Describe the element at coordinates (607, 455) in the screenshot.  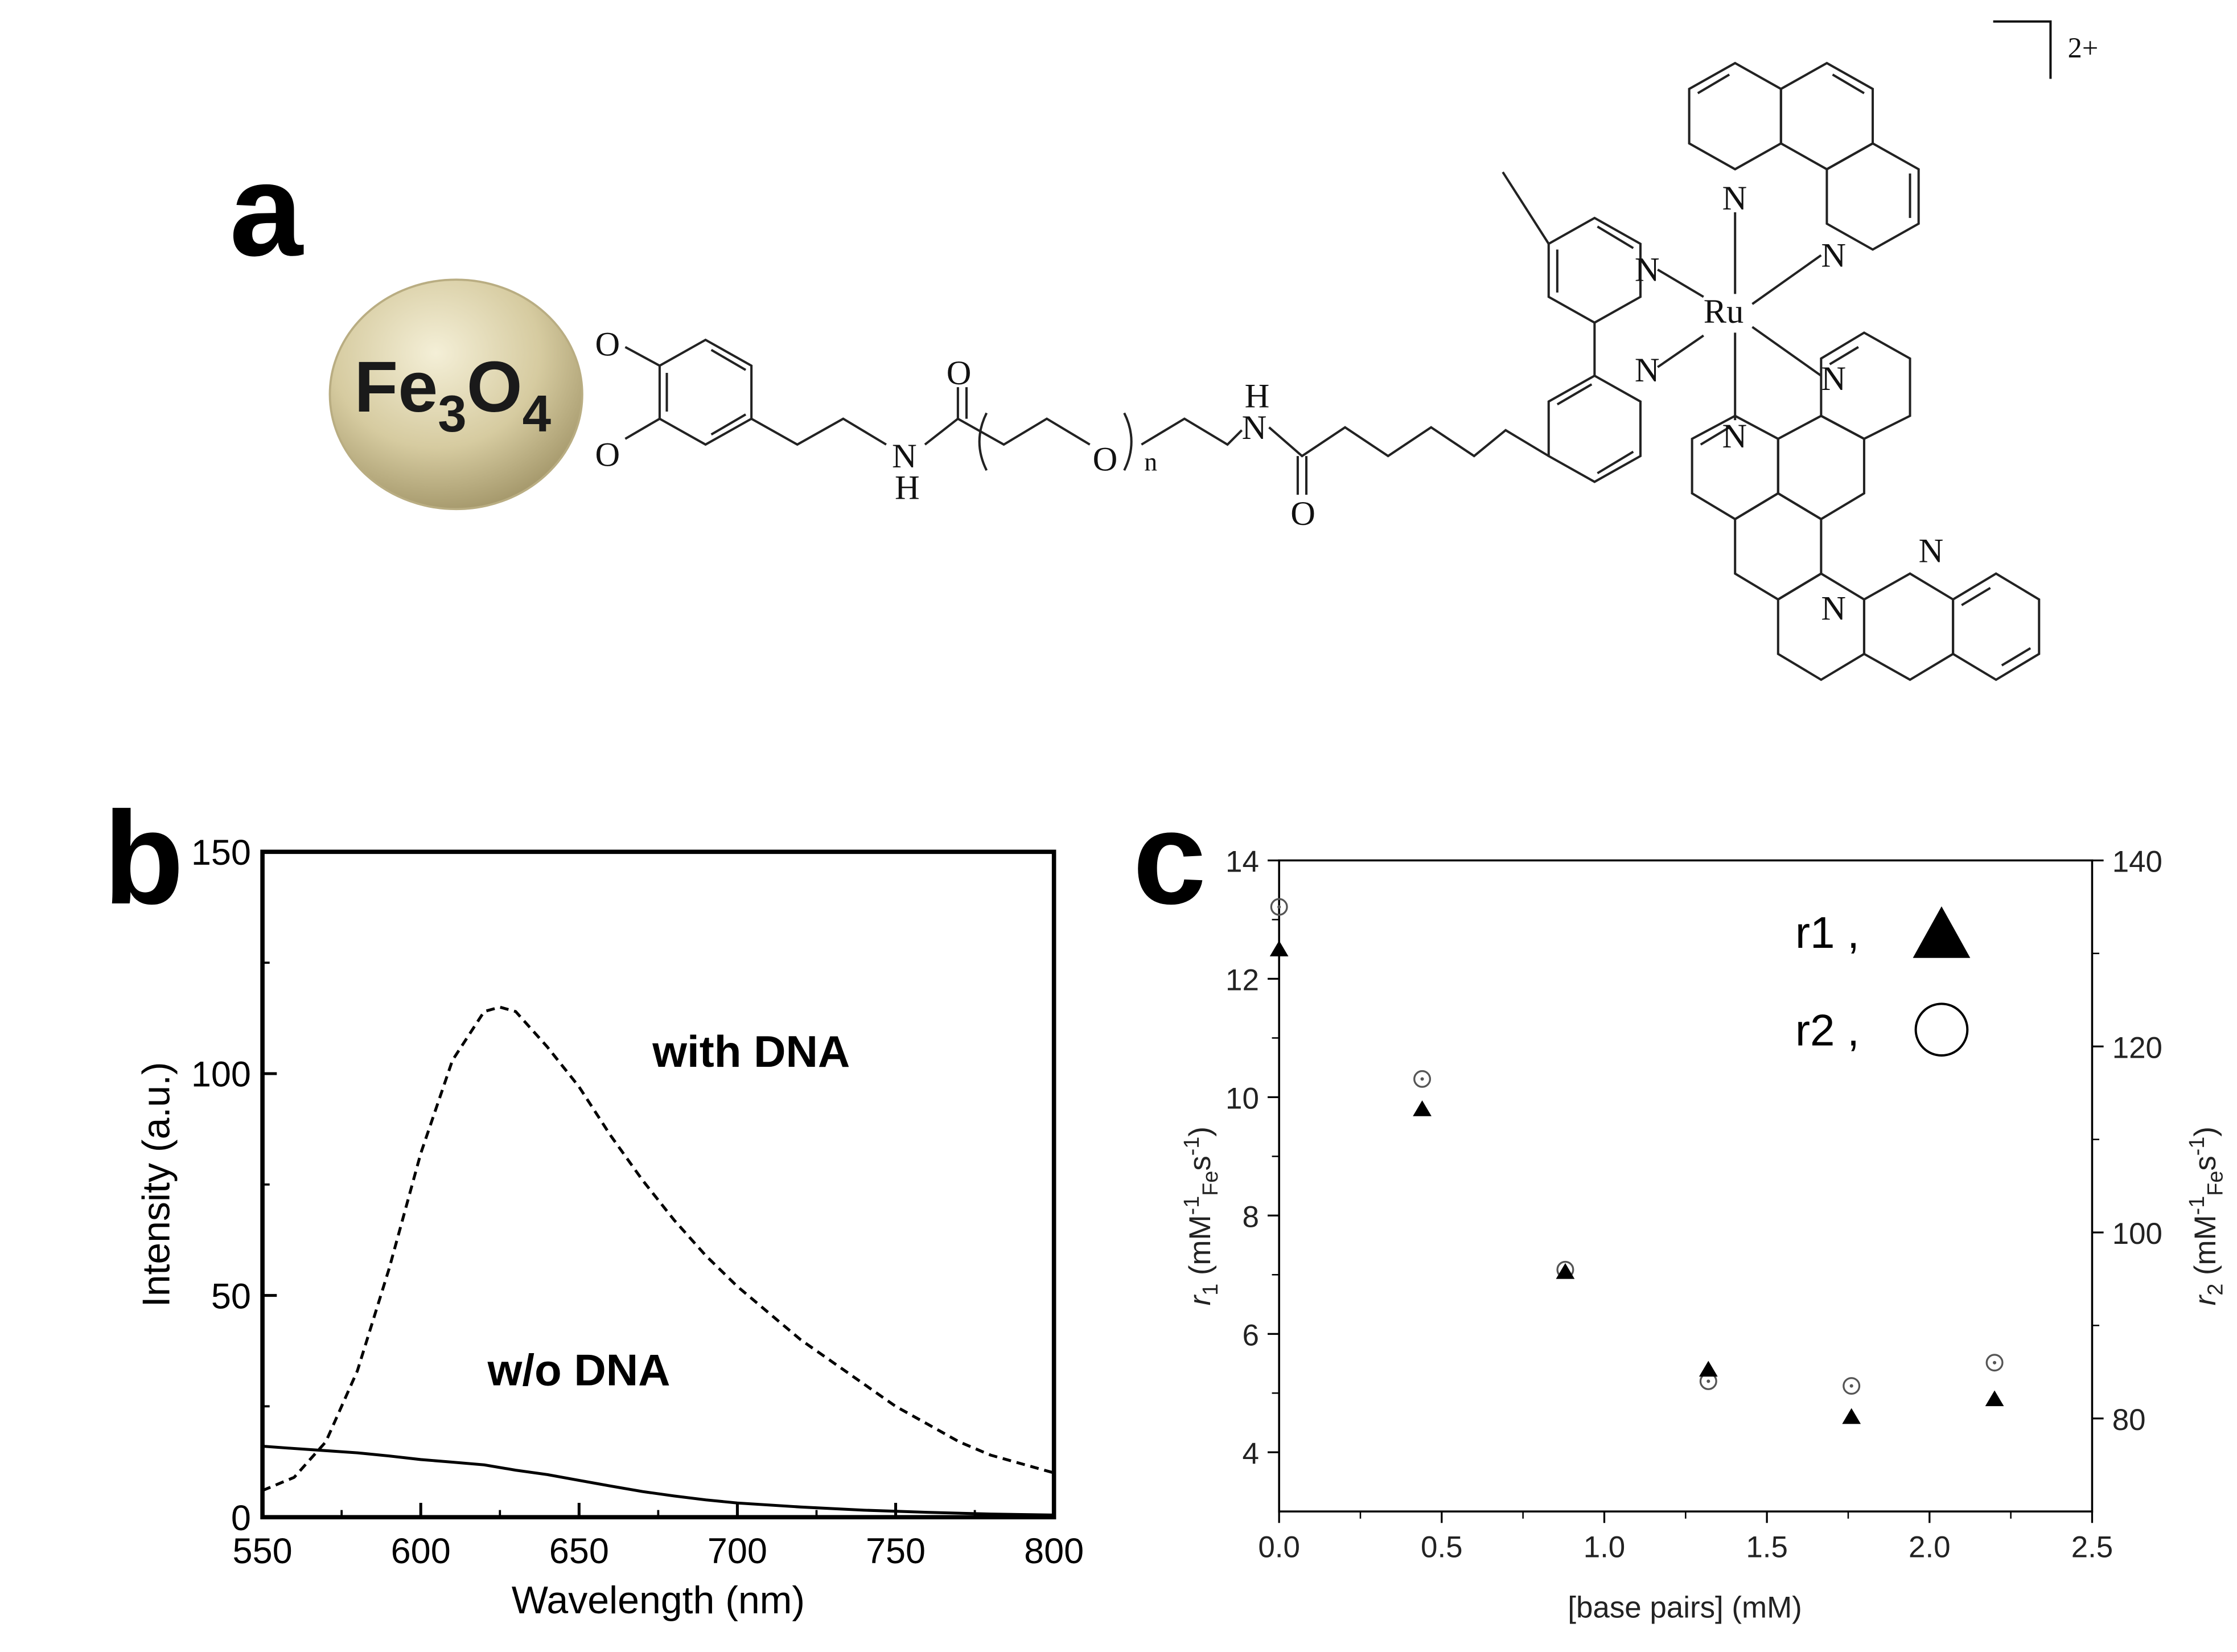
I see `atom-o-bottom: O` at that location.